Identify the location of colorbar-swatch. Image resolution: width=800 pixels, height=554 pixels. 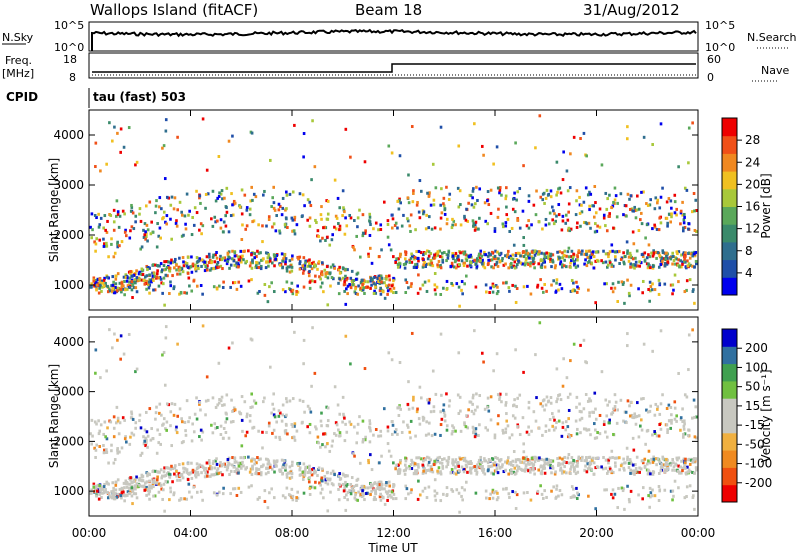
(729, 251).